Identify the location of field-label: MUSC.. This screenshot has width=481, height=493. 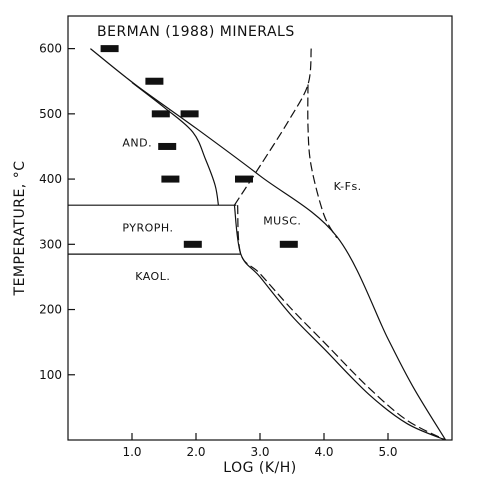
(282, 221).